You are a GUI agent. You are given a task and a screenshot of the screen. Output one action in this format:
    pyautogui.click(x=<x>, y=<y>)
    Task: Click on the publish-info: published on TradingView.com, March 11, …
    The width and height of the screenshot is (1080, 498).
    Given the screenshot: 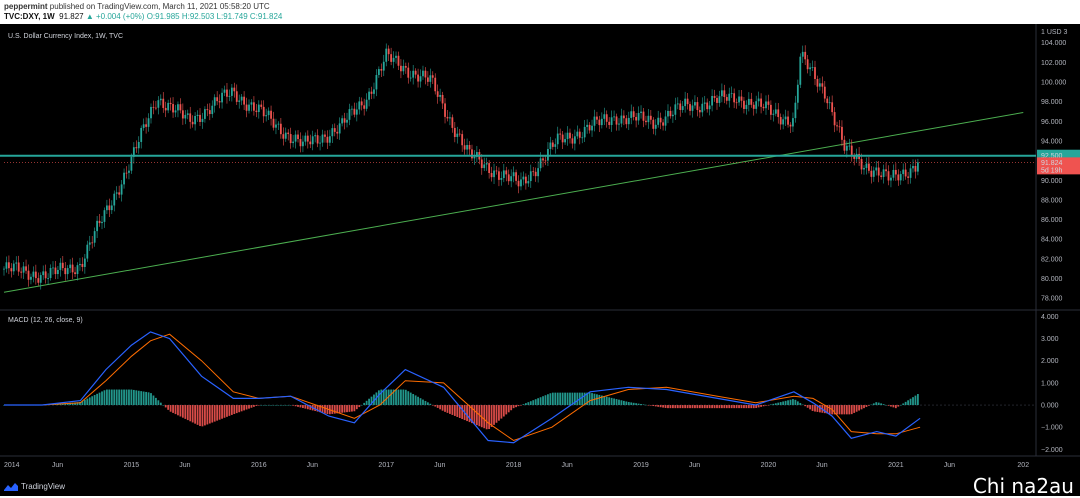 What is the action you would take?
    pyautogui.click(x=159, y=6)
    